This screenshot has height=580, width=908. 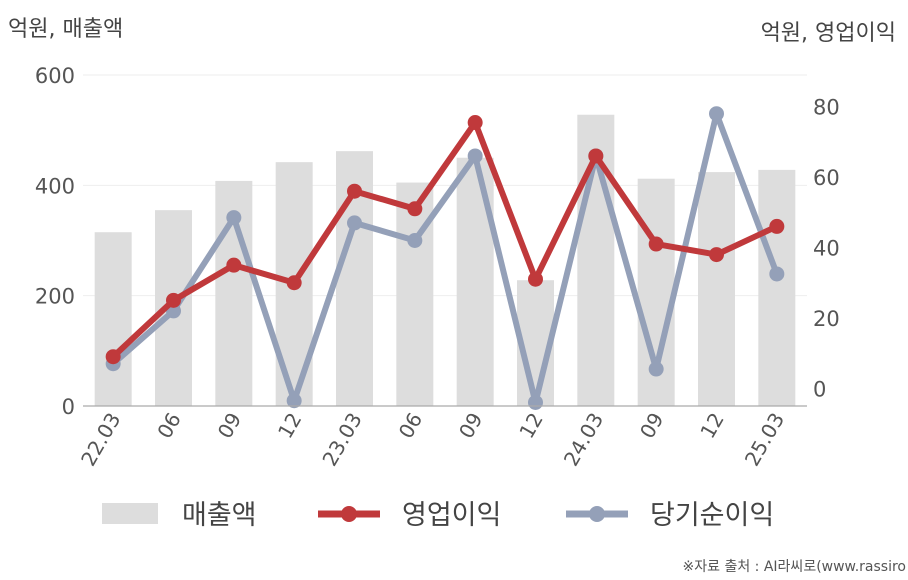 I want to click on right-axis-title: 억원, 영업이익, so click(x=828, y=33).